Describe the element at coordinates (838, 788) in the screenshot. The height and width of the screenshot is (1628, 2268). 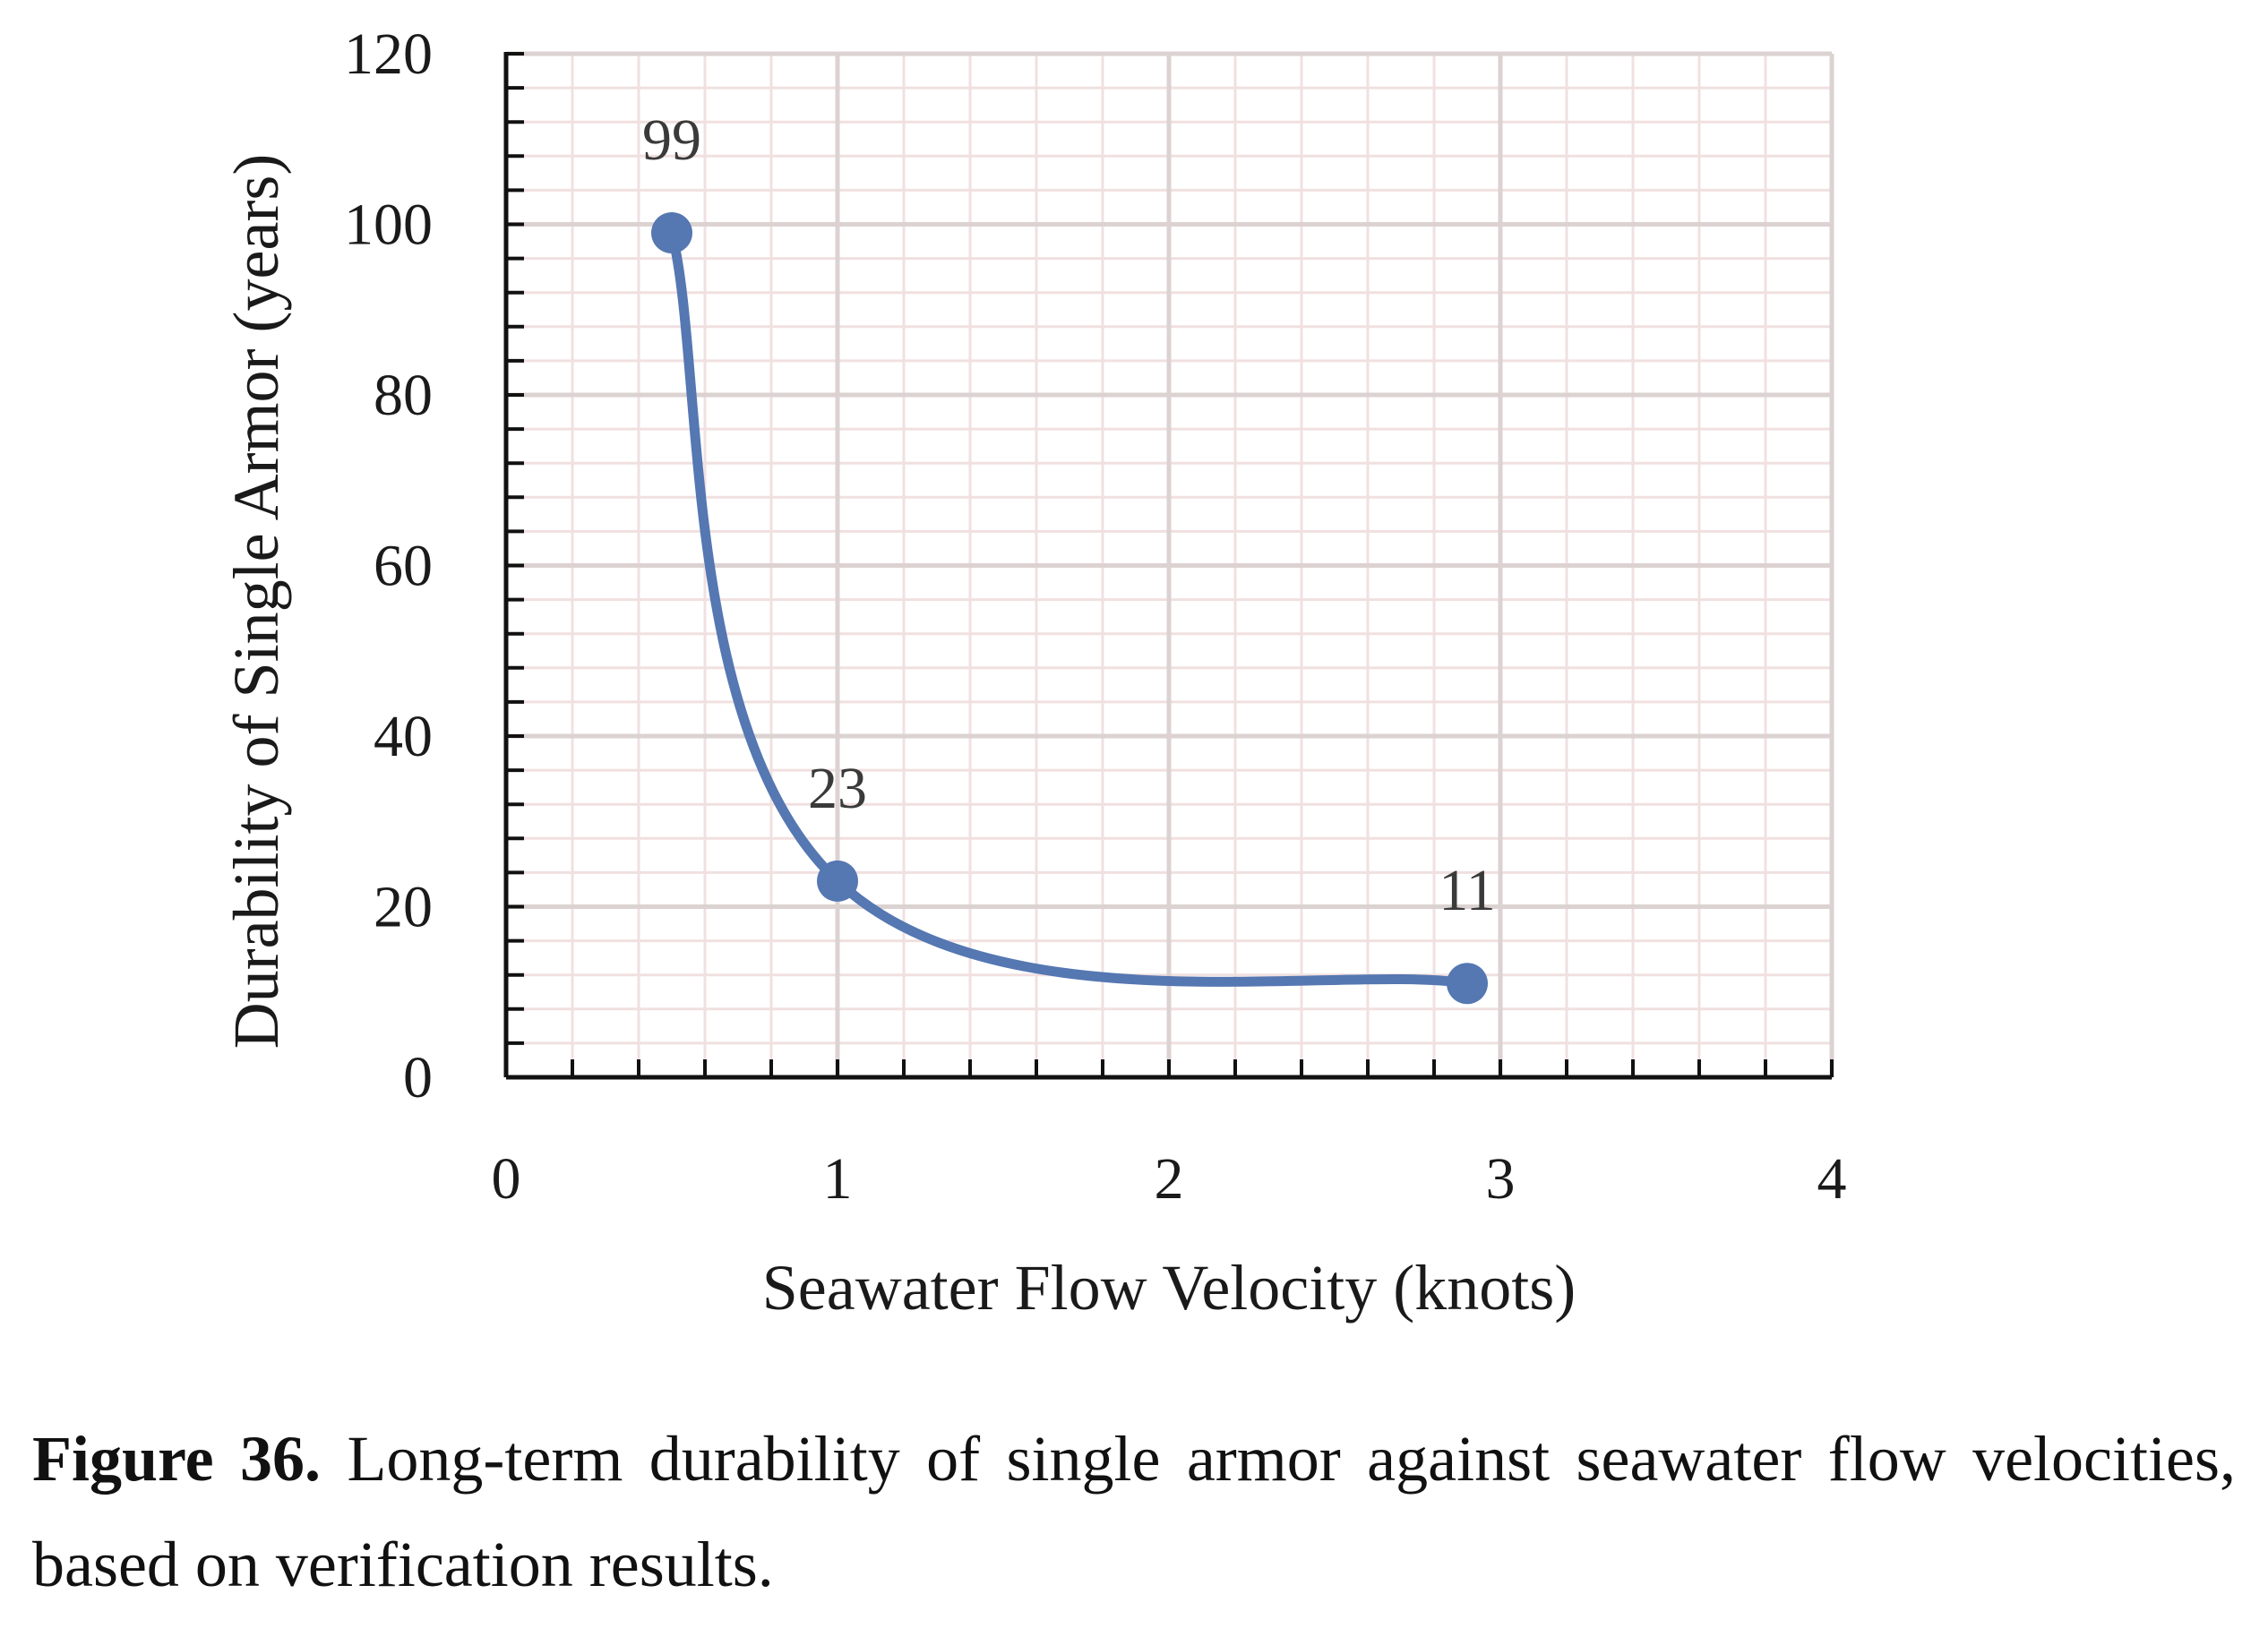
I see `data-label: 23` at that location.